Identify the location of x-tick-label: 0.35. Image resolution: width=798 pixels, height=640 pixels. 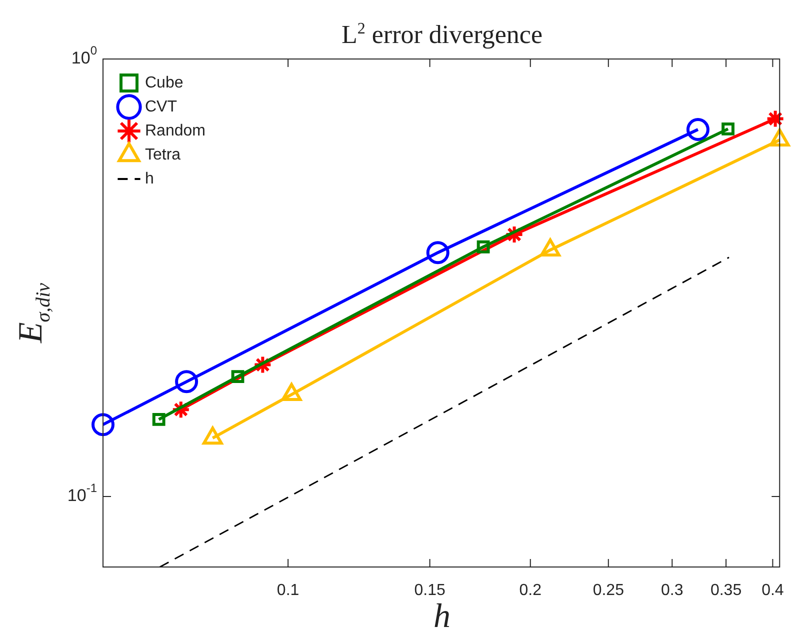
(726, 591).